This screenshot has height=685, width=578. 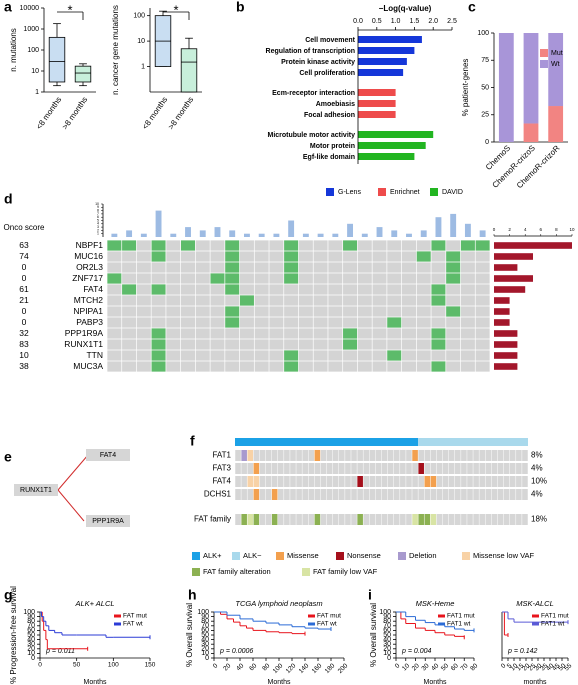 What do you see at coordinates (24, 333) in the screenshot?
I see `onco-score: 32` at bounding box center [24, 333].